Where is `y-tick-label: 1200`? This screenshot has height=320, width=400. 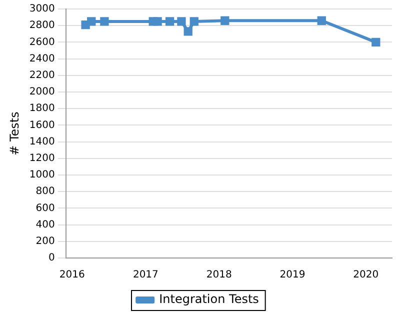
y-tick-label: 1200 is located at coordinates (42, 158).